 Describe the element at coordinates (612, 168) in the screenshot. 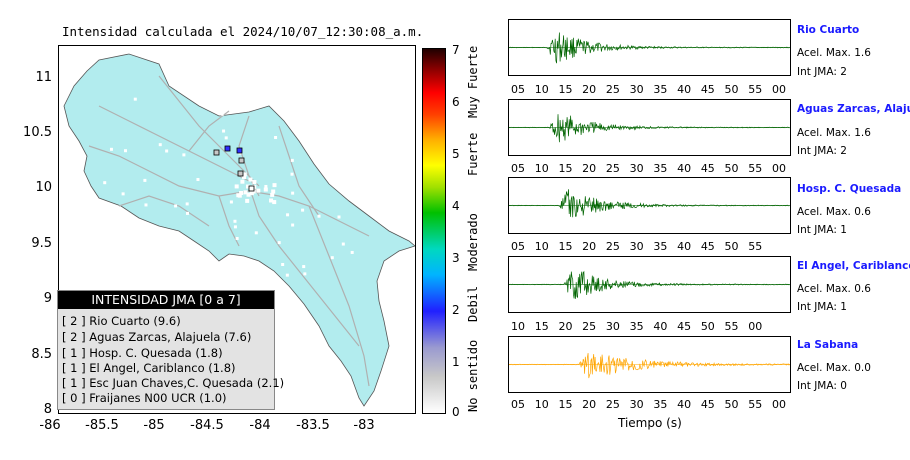

I see `time-tick-label: 25` at that location.